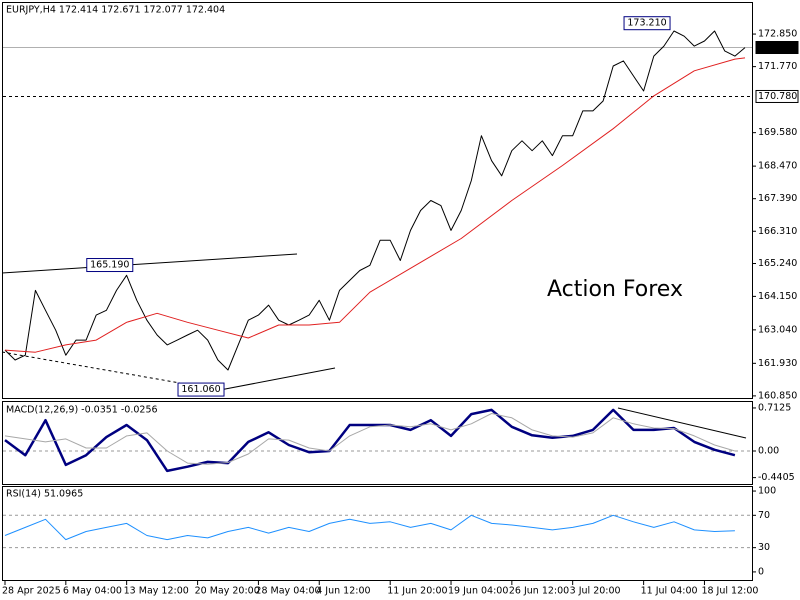 The image size is (800, 600). Describe the element at coordinates (767, 491) in the screenshot. I see `y-tick-label: 100` at that location.